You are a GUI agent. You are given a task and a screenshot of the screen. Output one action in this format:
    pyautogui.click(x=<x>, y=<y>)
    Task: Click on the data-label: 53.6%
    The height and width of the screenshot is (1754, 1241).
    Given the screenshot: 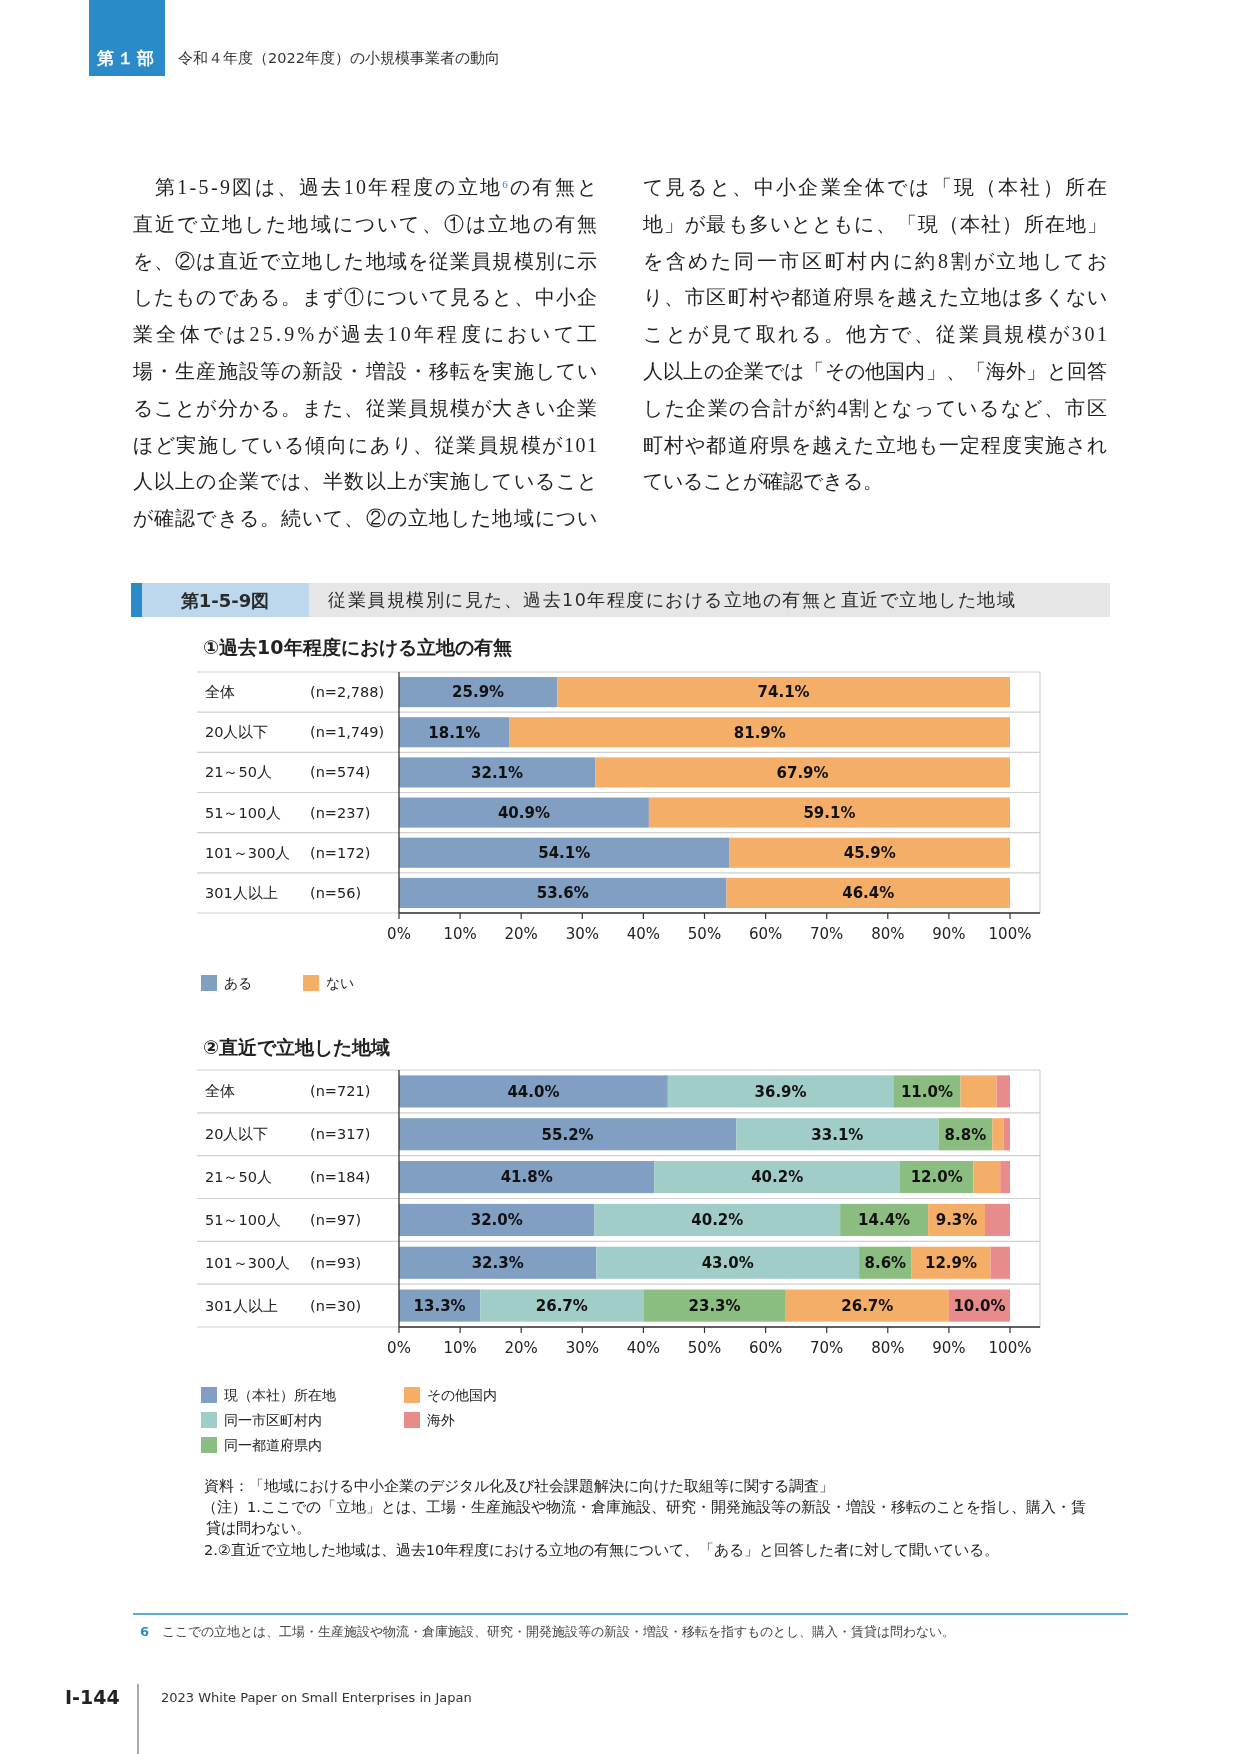 What is the action you would take?
    pyautogui.click(x=562, y=893)
    